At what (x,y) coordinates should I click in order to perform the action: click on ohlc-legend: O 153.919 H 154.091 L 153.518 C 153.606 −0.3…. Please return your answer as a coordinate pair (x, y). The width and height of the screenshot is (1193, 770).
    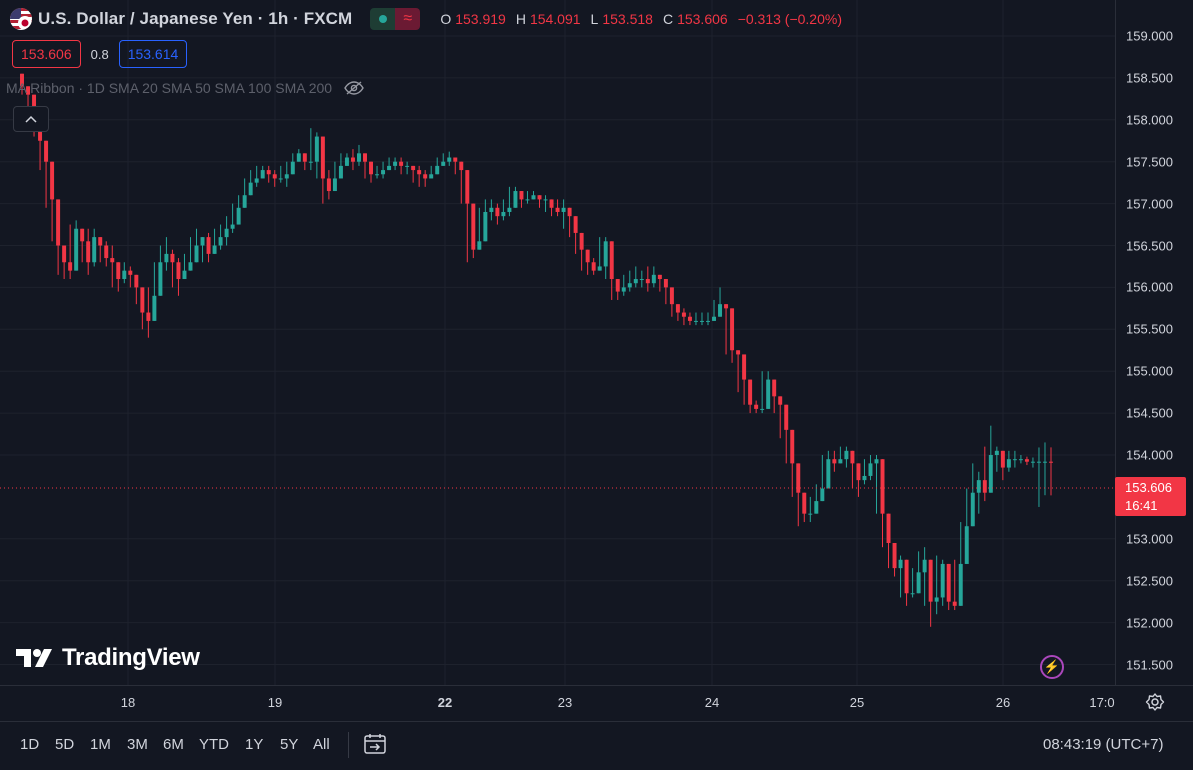
    Looking at the image, I should click on (644, 19).